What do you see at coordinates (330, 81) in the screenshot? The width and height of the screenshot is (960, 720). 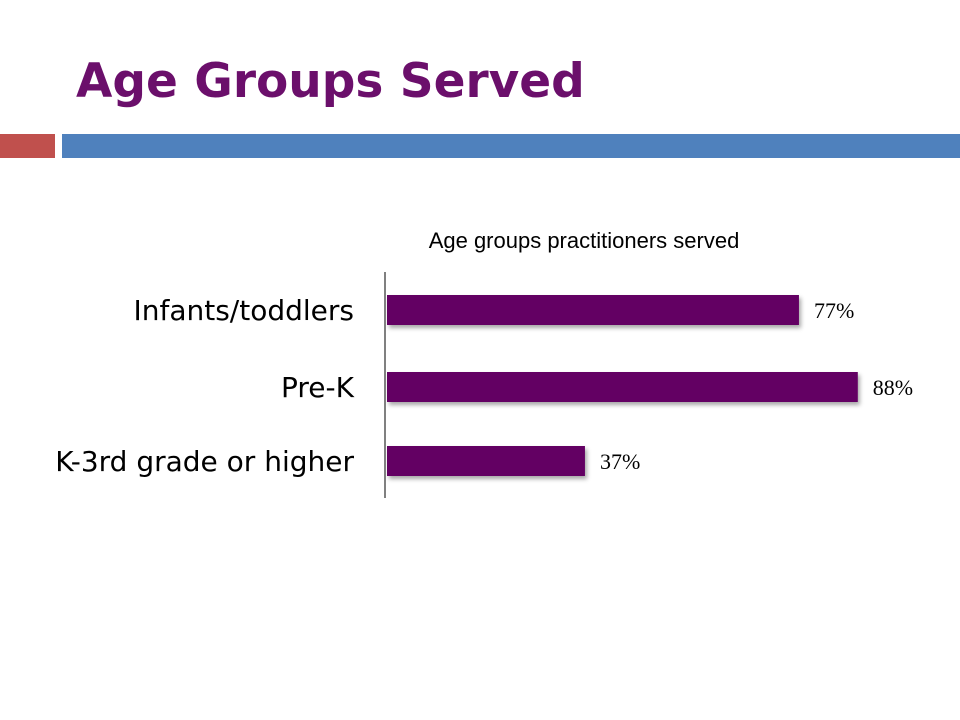 I see `slide-title: Age Groups Served` at bounding box center [330, 81].